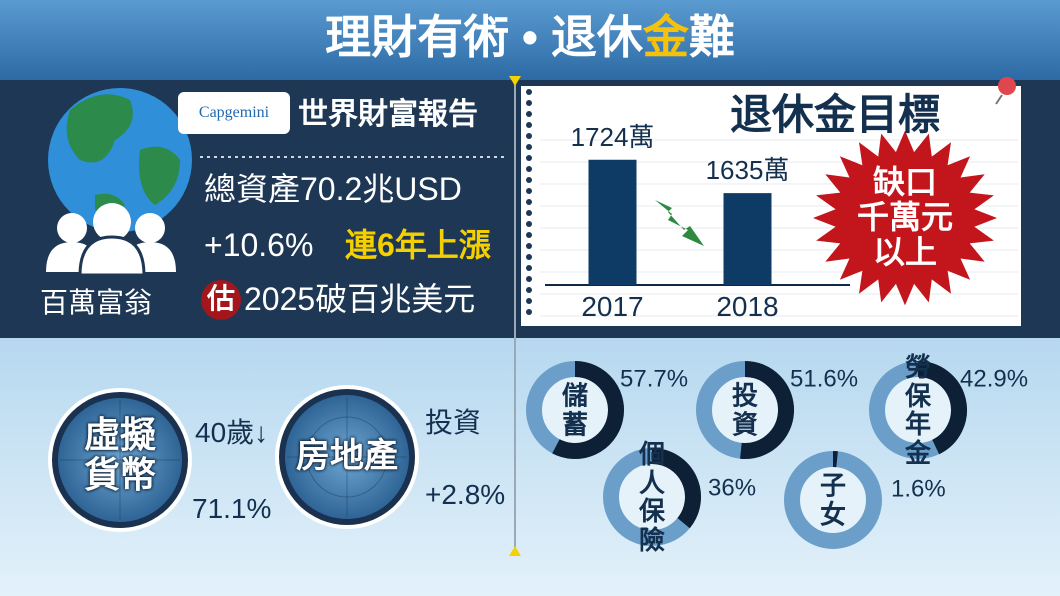 The image size is (1060, 596). What do you see at coordinates (96, 302) in the screenshot?
I see `caption: 百萬富翁` at bounding box center [96, 302].